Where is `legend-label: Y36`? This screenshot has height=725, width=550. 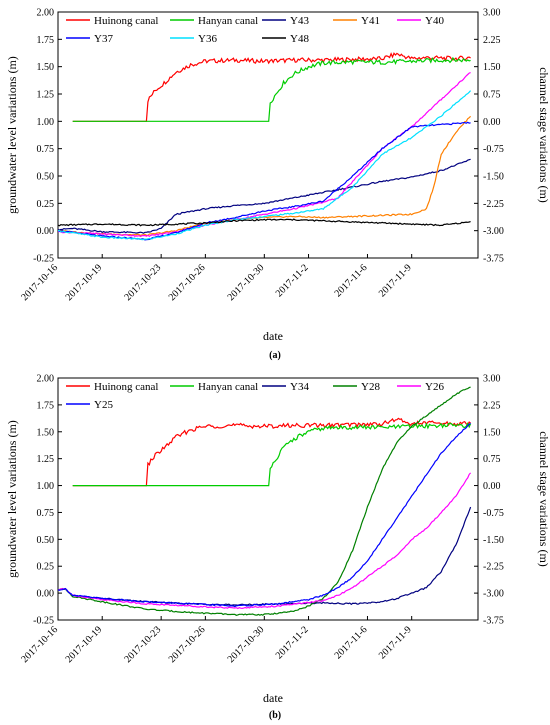
legend-label: Y36 is located at coordinates (207, 39).